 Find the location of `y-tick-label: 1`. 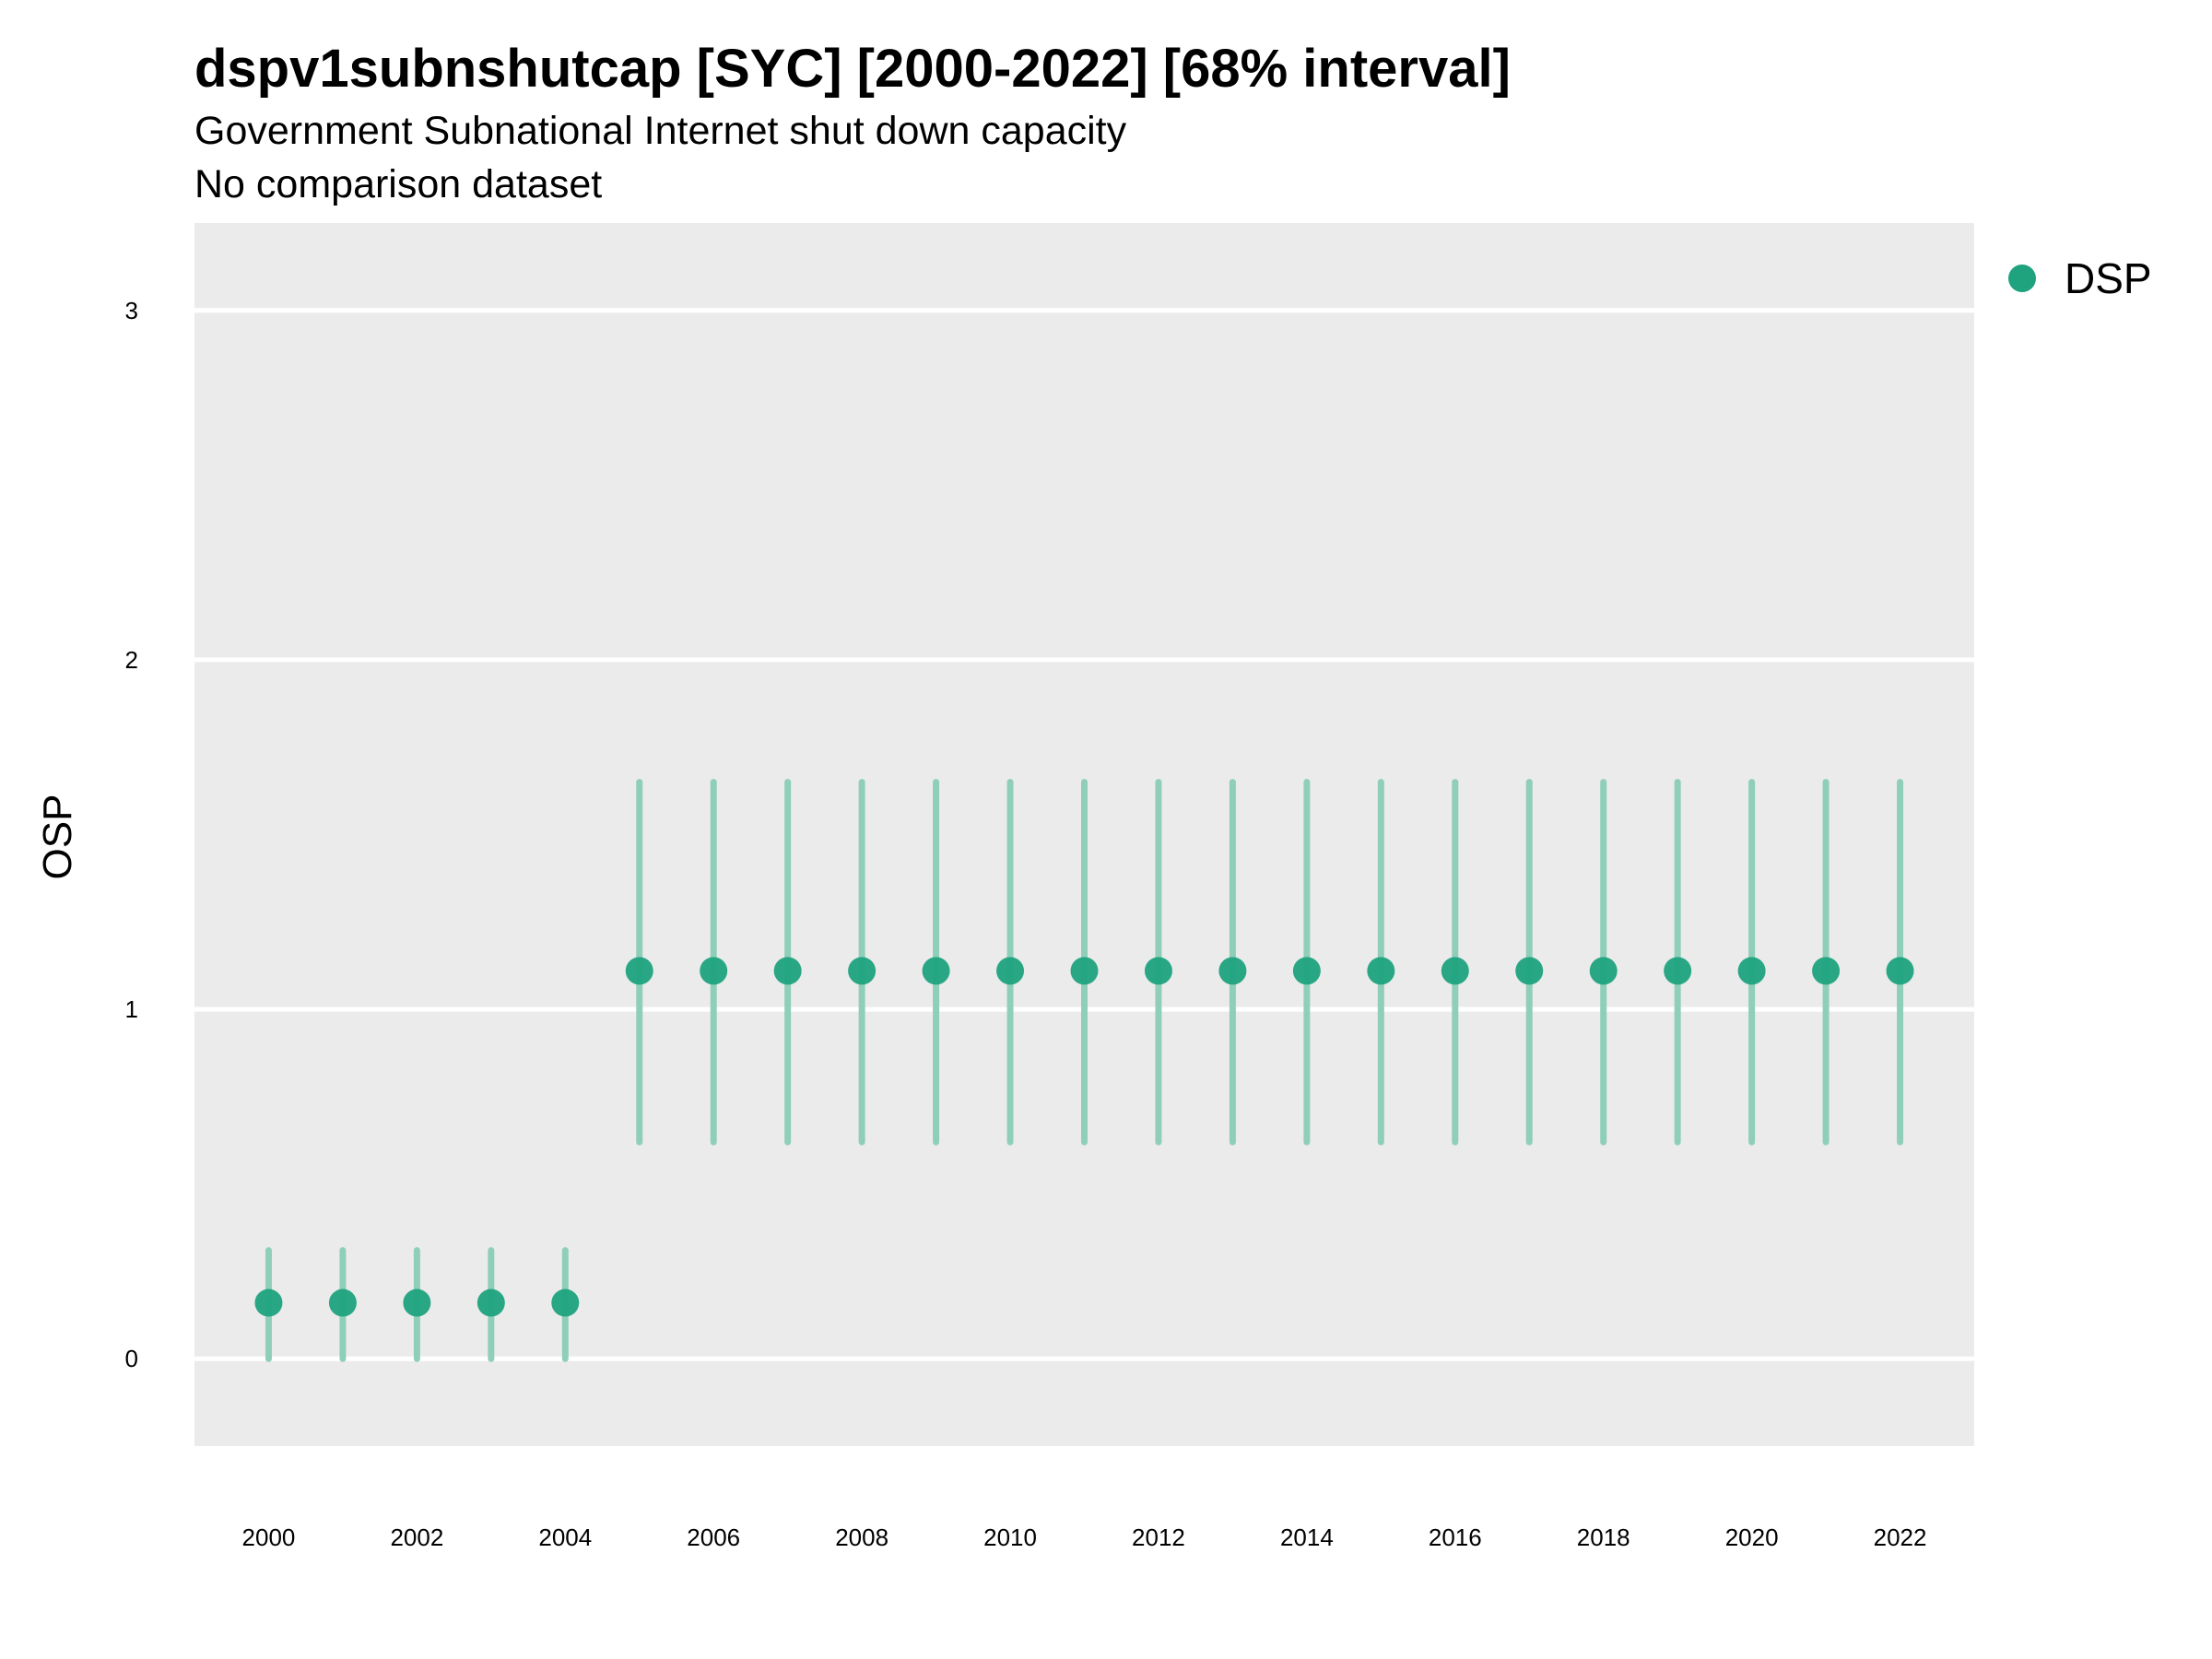

y-tick-label: 1 is located at coordinates (131, 1009).